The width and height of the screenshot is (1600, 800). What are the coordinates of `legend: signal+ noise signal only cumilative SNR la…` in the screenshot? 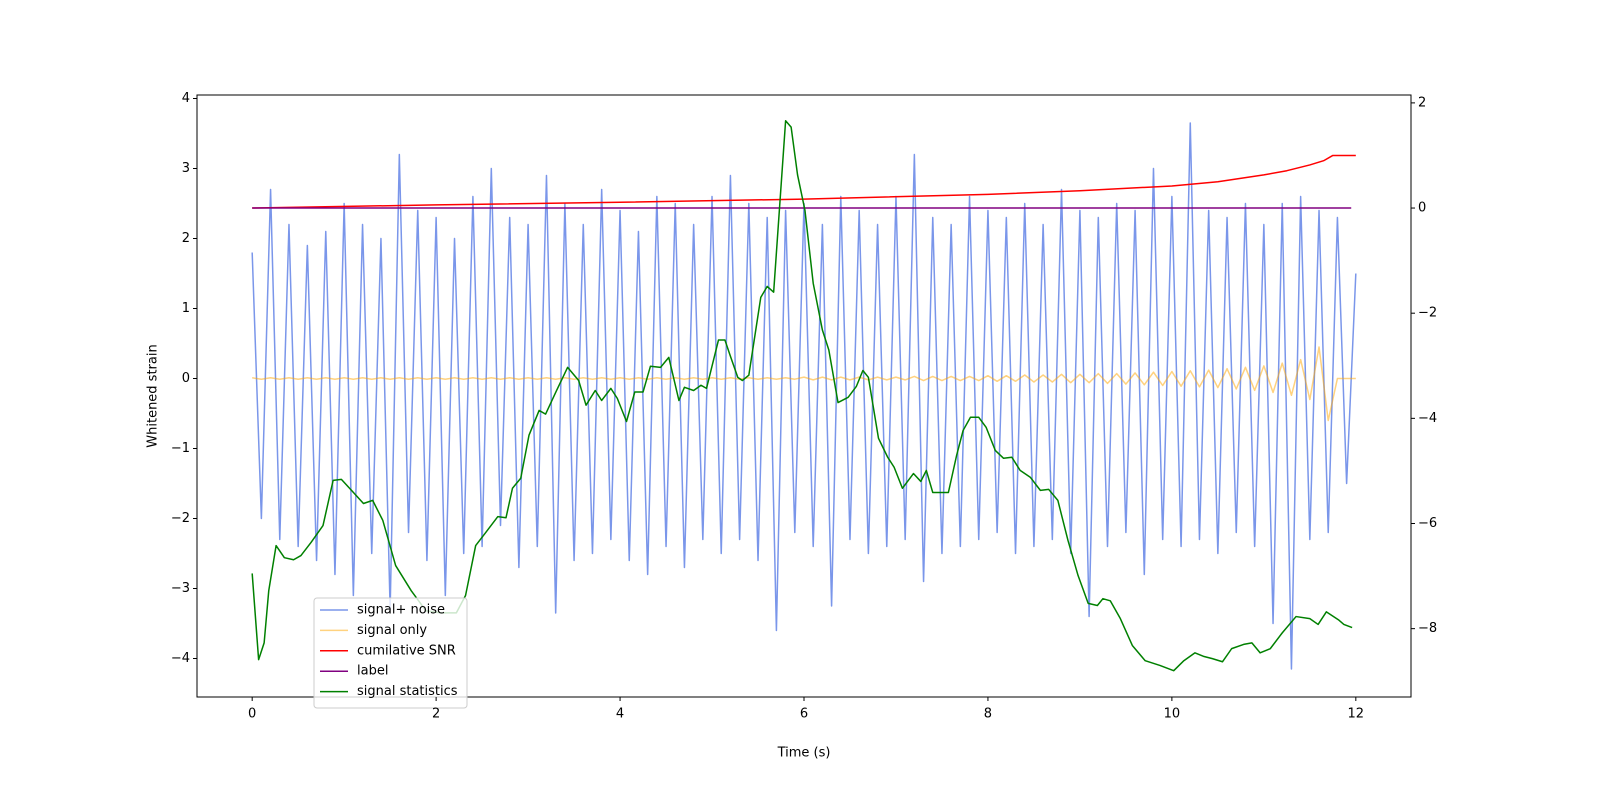 It's located at (390, 653).